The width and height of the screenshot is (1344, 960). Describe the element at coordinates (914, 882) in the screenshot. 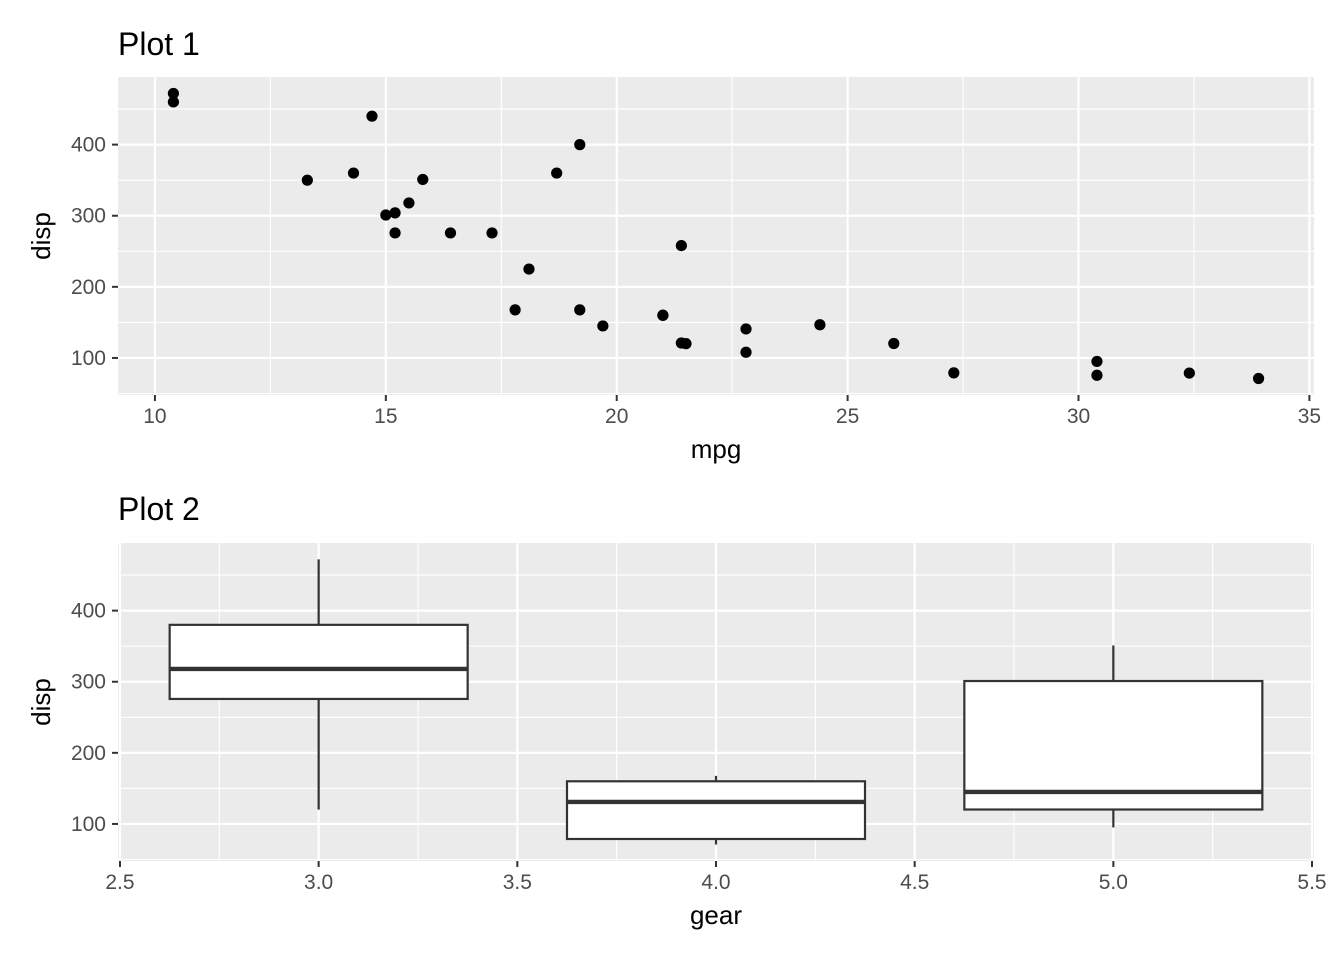

I see `x-tick-label: 4.5` at that location.